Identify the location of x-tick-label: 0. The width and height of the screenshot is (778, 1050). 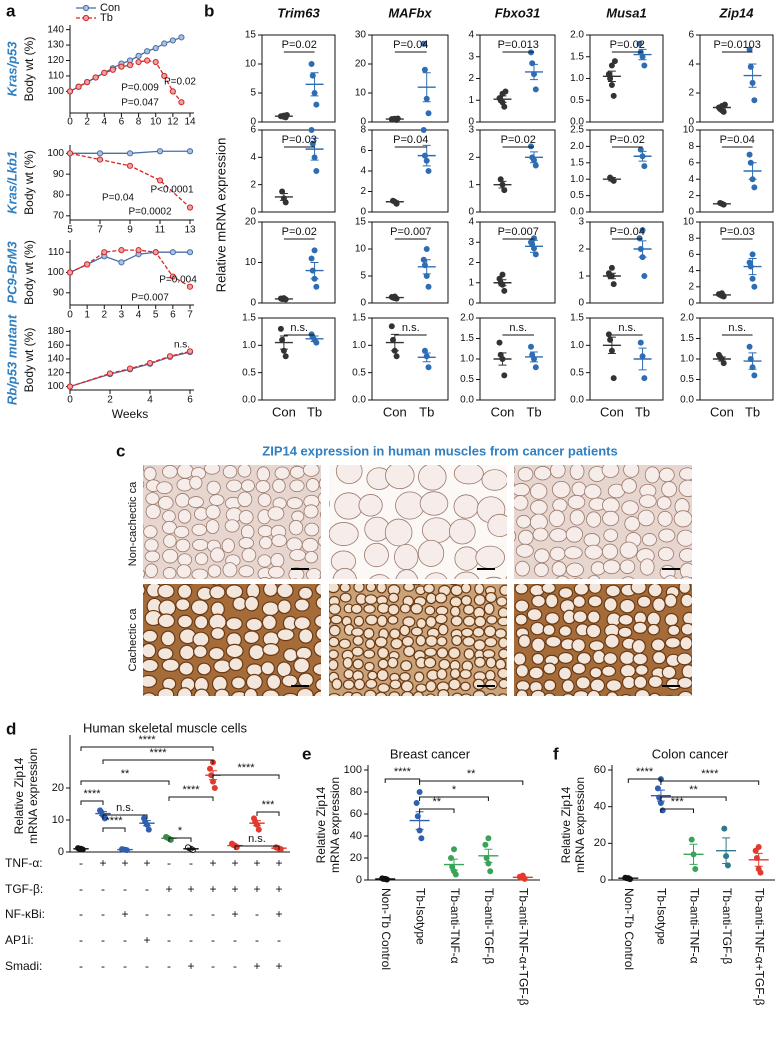
(70, 400).